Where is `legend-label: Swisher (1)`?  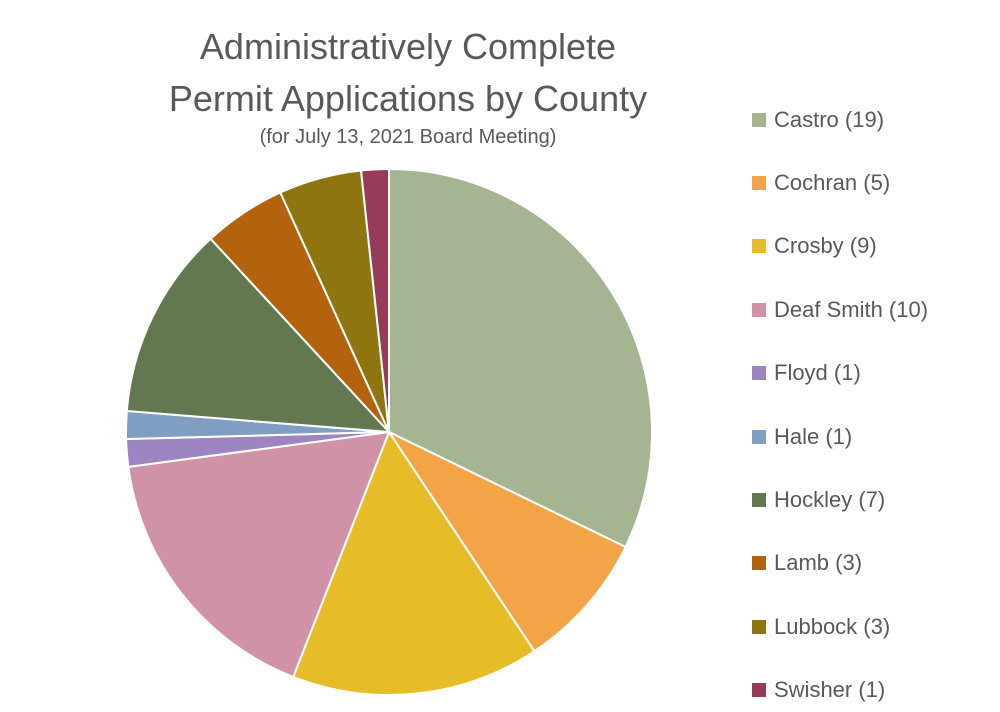
legend-label: Swisher (1) is located at coordinates (830, 690).